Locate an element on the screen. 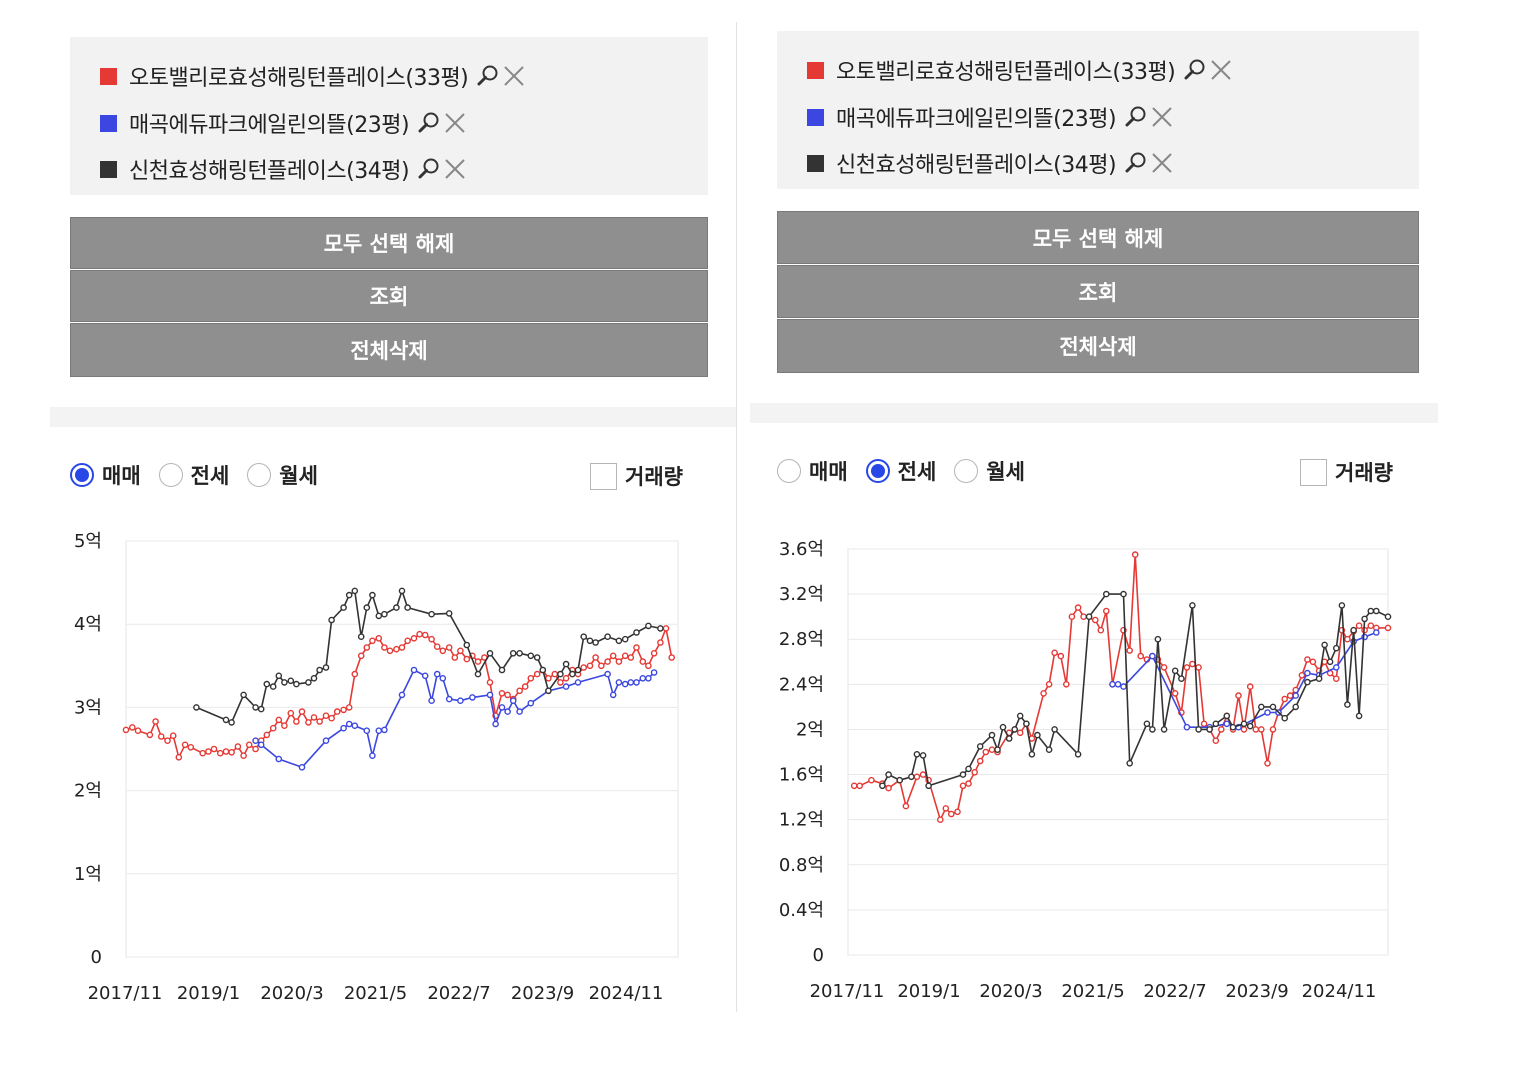  legend-name: 신천효성해링턴플레이스(34평) is located at coordinates (976, 165).